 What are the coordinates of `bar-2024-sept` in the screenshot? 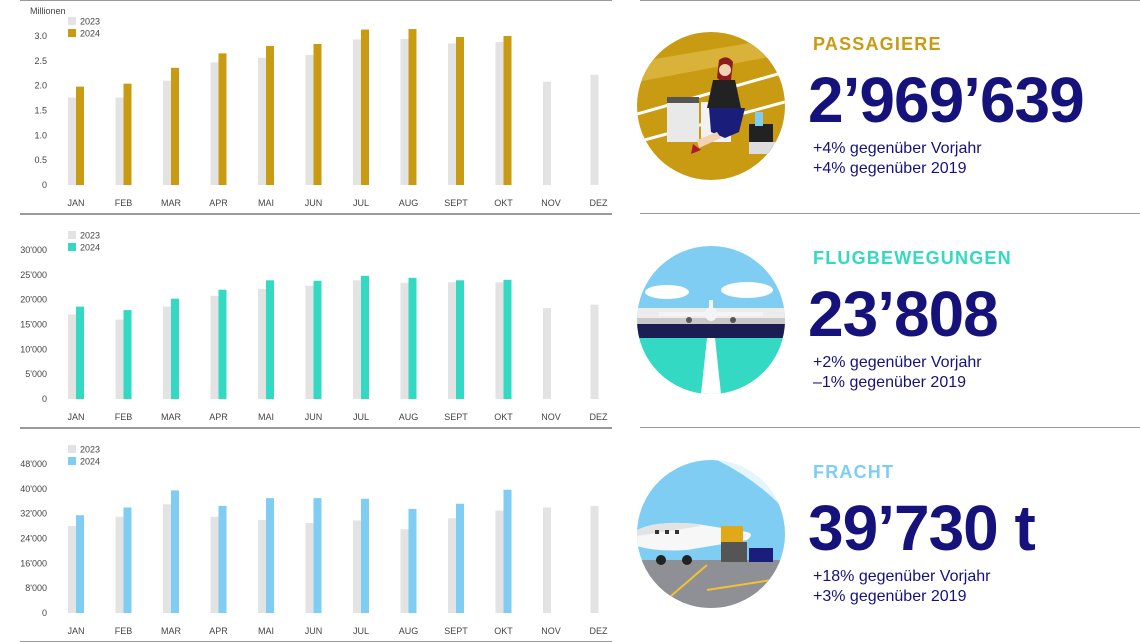 It's located at (460, 110).